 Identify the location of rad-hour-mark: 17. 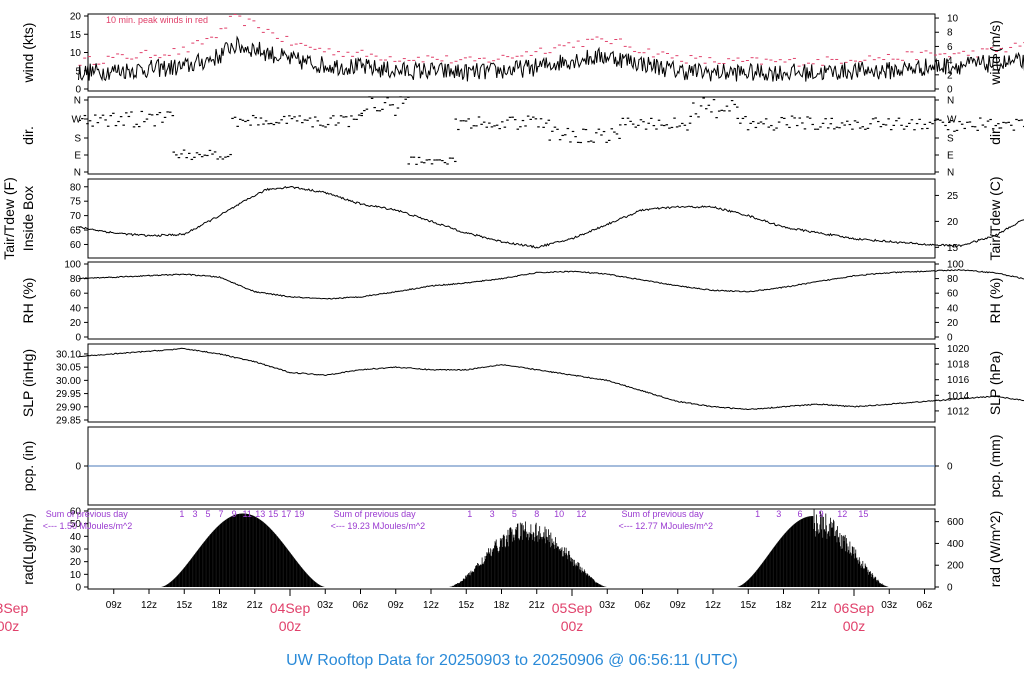
(286, 514).